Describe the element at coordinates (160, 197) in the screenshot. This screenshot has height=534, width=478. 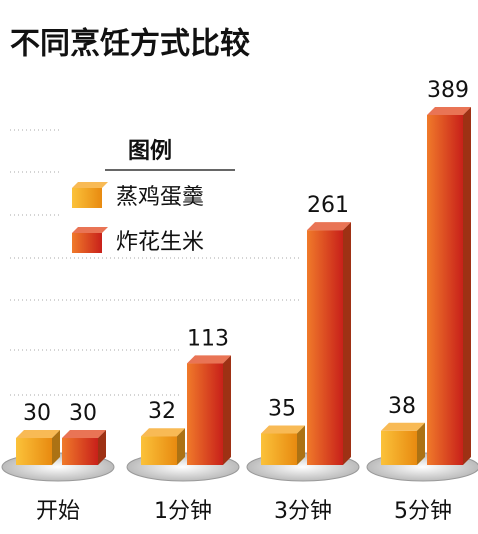
I see `legend-label: 蒸鸡蛋羹` at that location.